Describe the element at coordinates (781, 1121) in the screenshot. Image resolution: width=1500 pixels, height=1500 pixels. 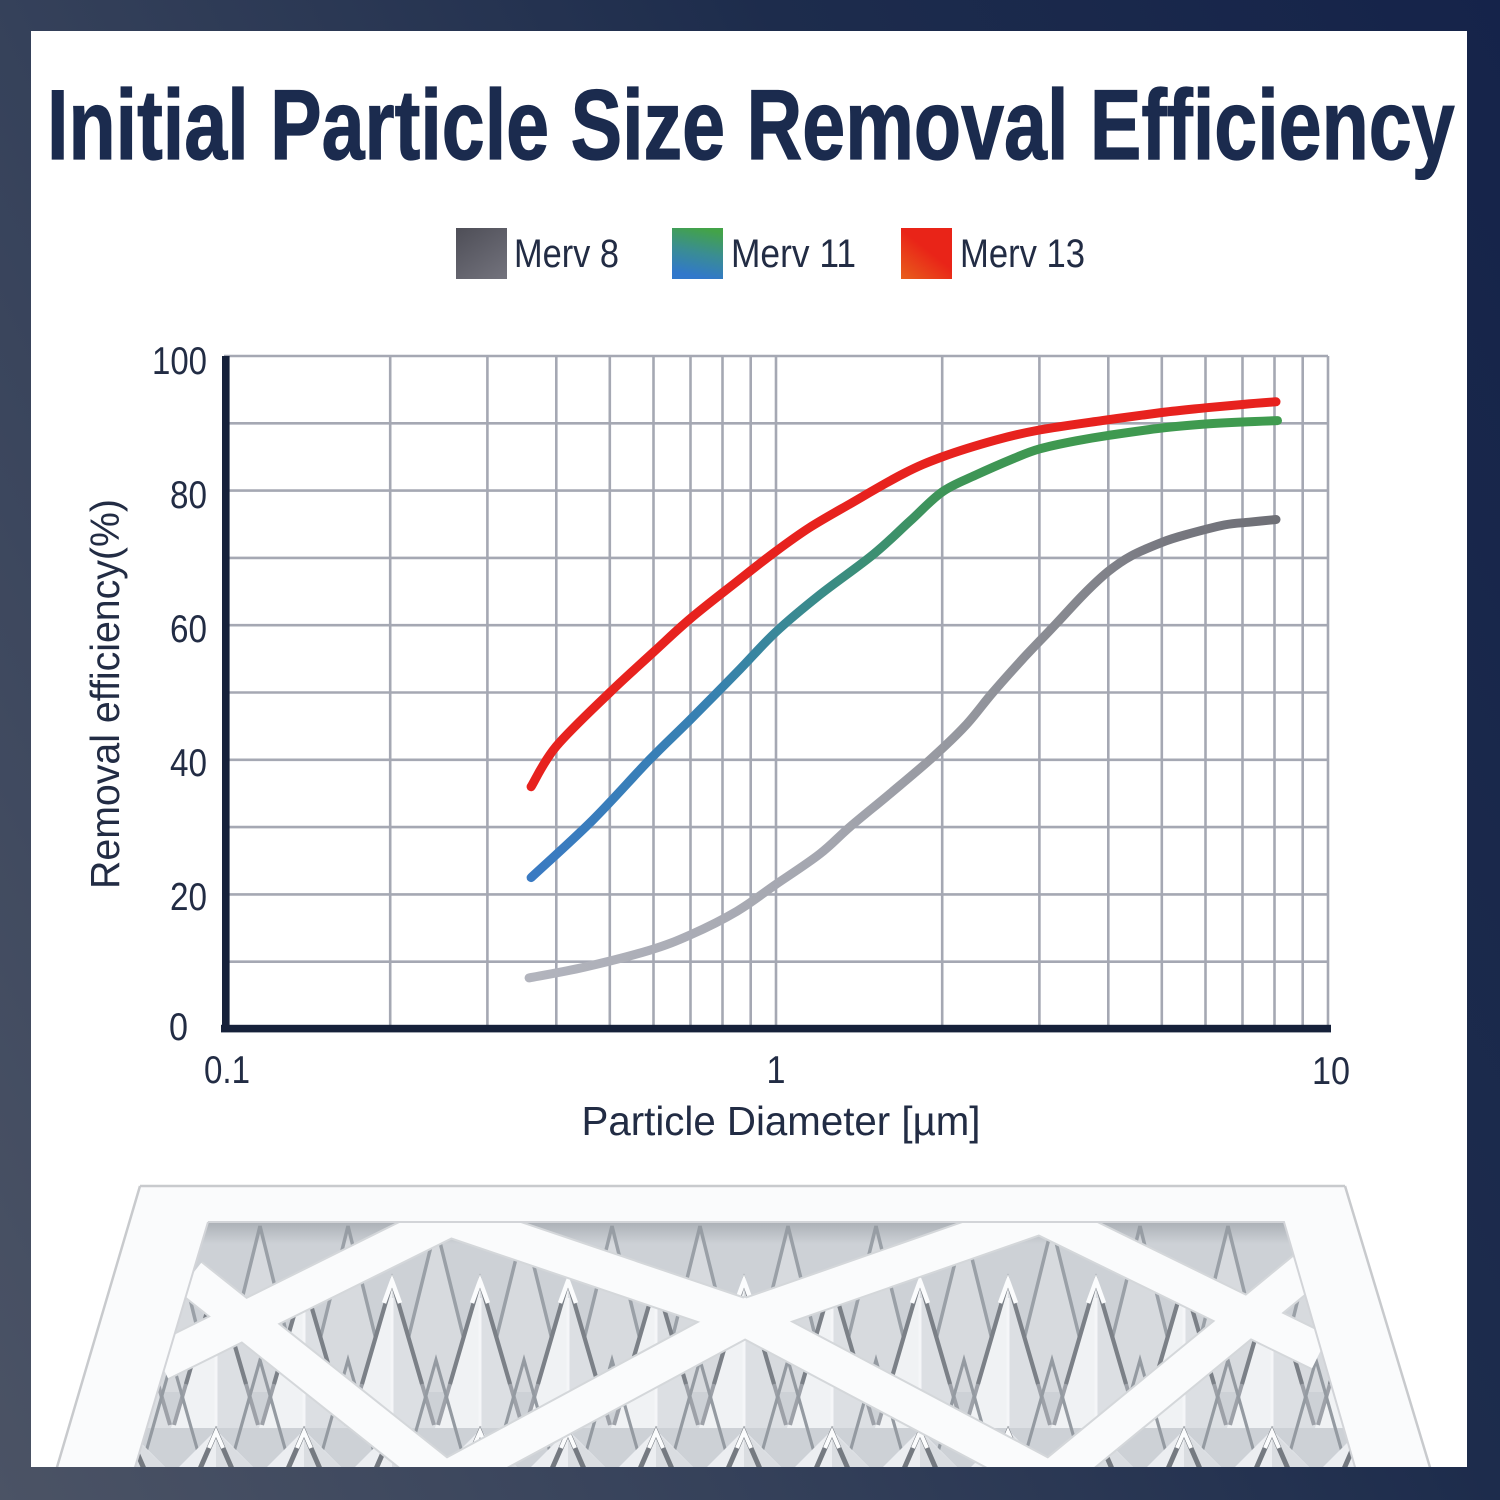
I see `svg-text: Particle Diameter [µm]` at that location.